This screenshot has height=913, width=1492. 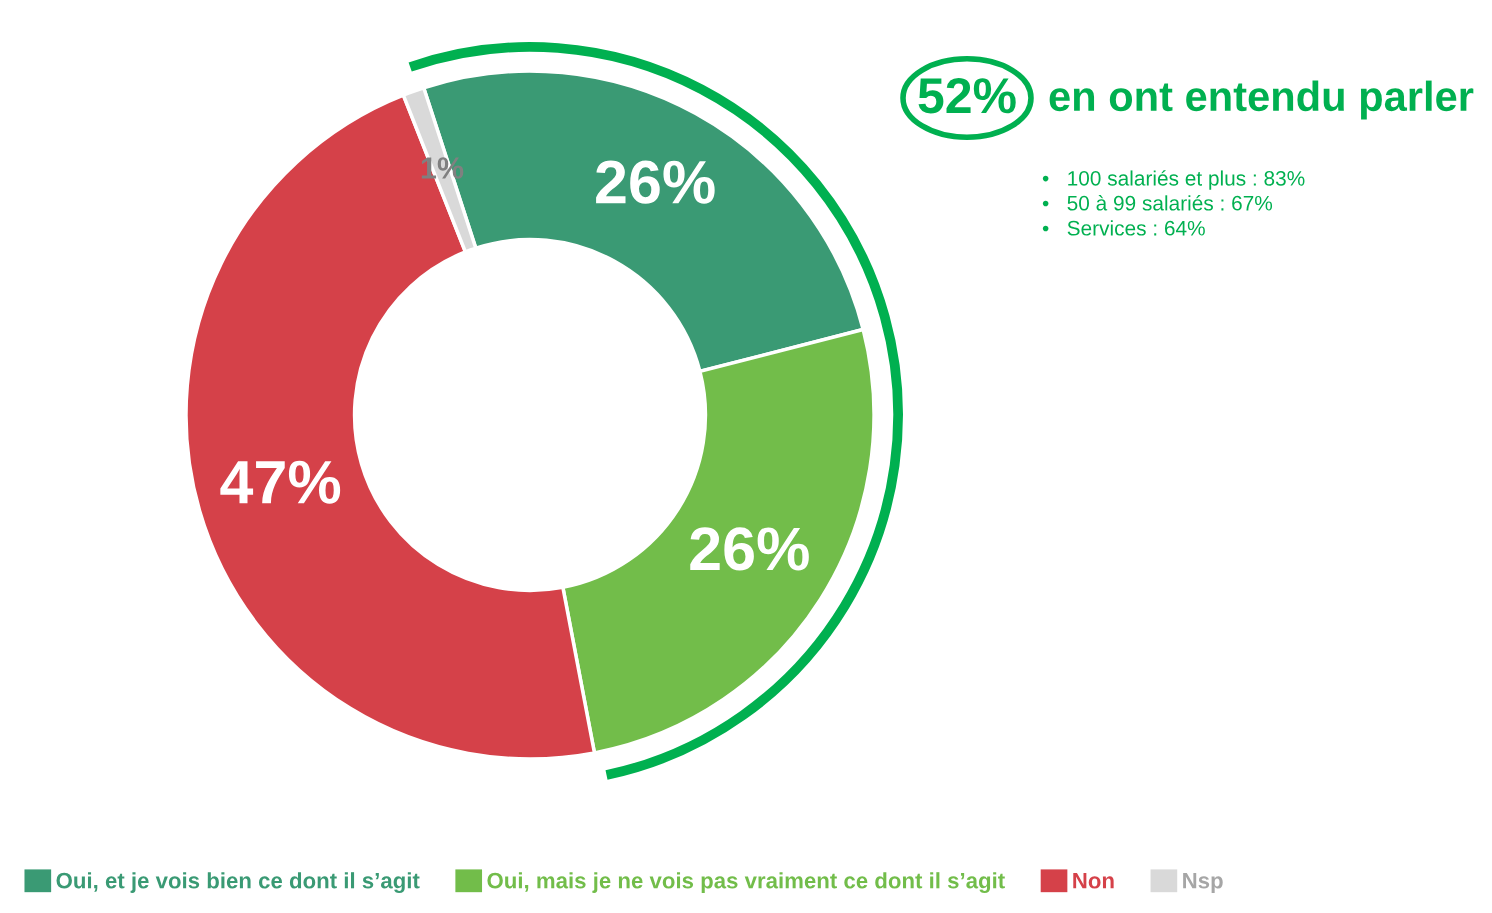 What do you see at coordinates (1093, 881) in the screenshot?
I see `legend-label: Non` at bounding box center [1093, 881].